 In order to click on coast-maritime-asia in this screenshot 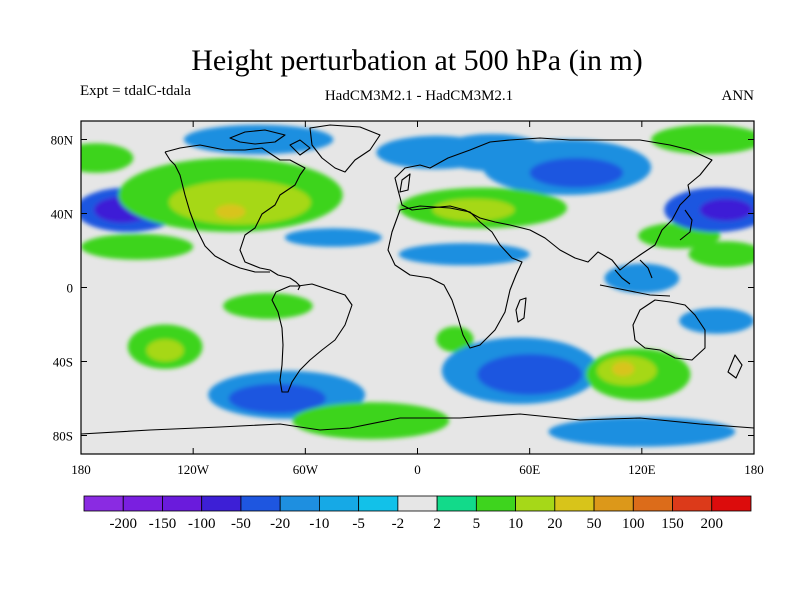, I will do `click(635, 278)`.